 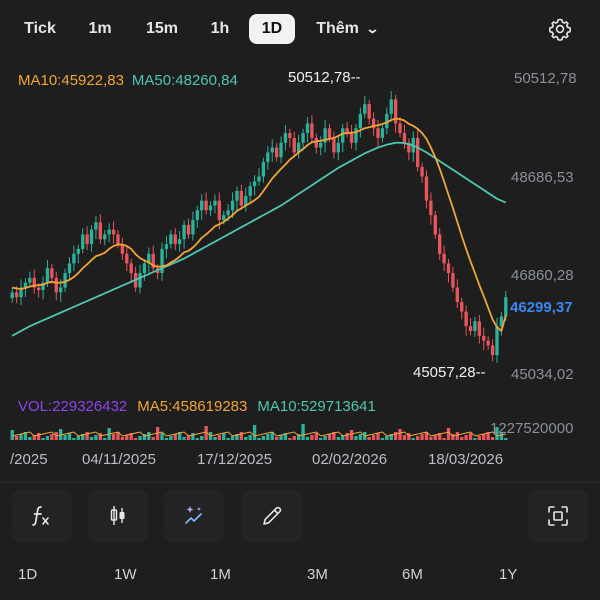 What do you see at coordinates (532, 428) in the screenshot?
I see `volume-axis-label: 1227520000` at bounding box center [532, 428].